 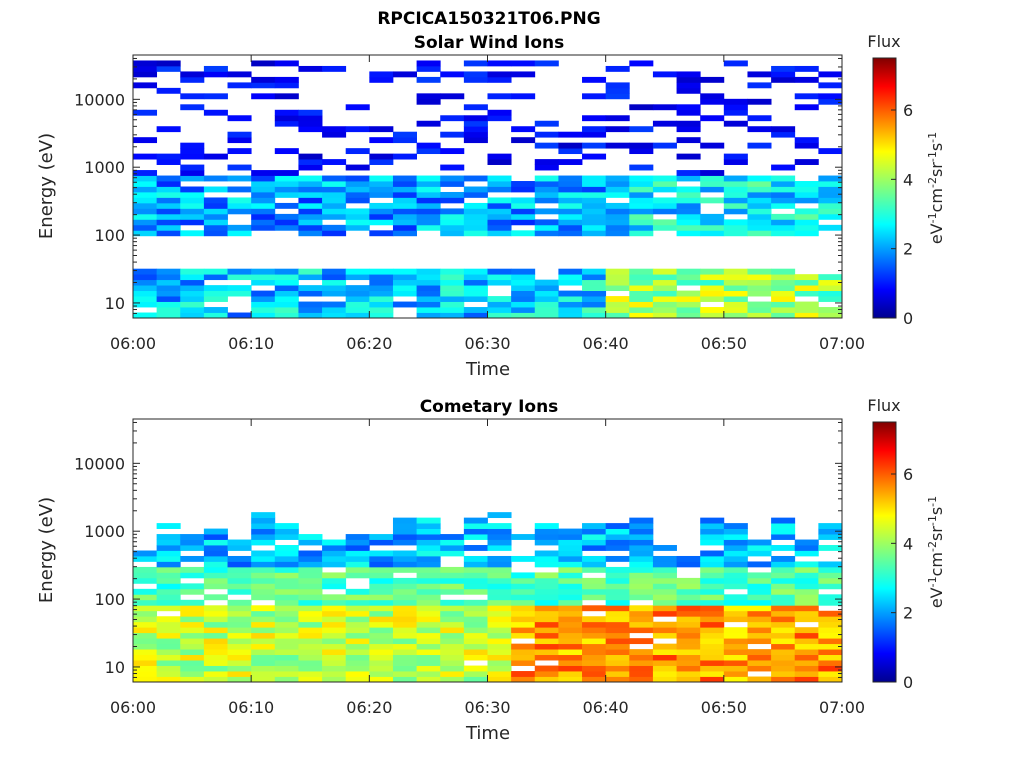 What do you see at coordinates (908, 682) in the screenshot?
I see `colorbar-tick-label: 0` at bounding box center [908, 682].